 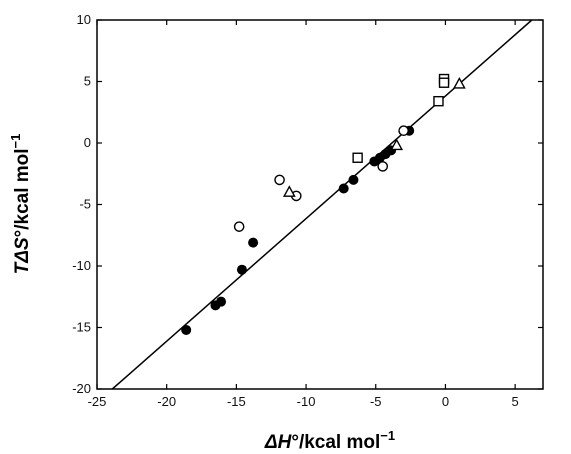 I want to click on x-axis-title: ΔH°/kcal mol−1, so click(x=329, y=440).